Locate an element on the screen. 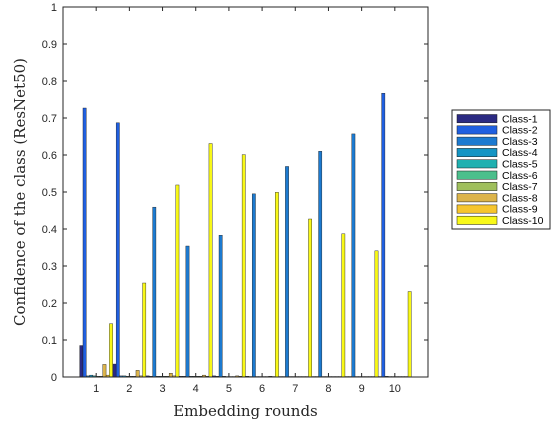 This screenshot has height=427, width=551. x-axis-label: Embedding rounds is located at coordinates (245, 411).